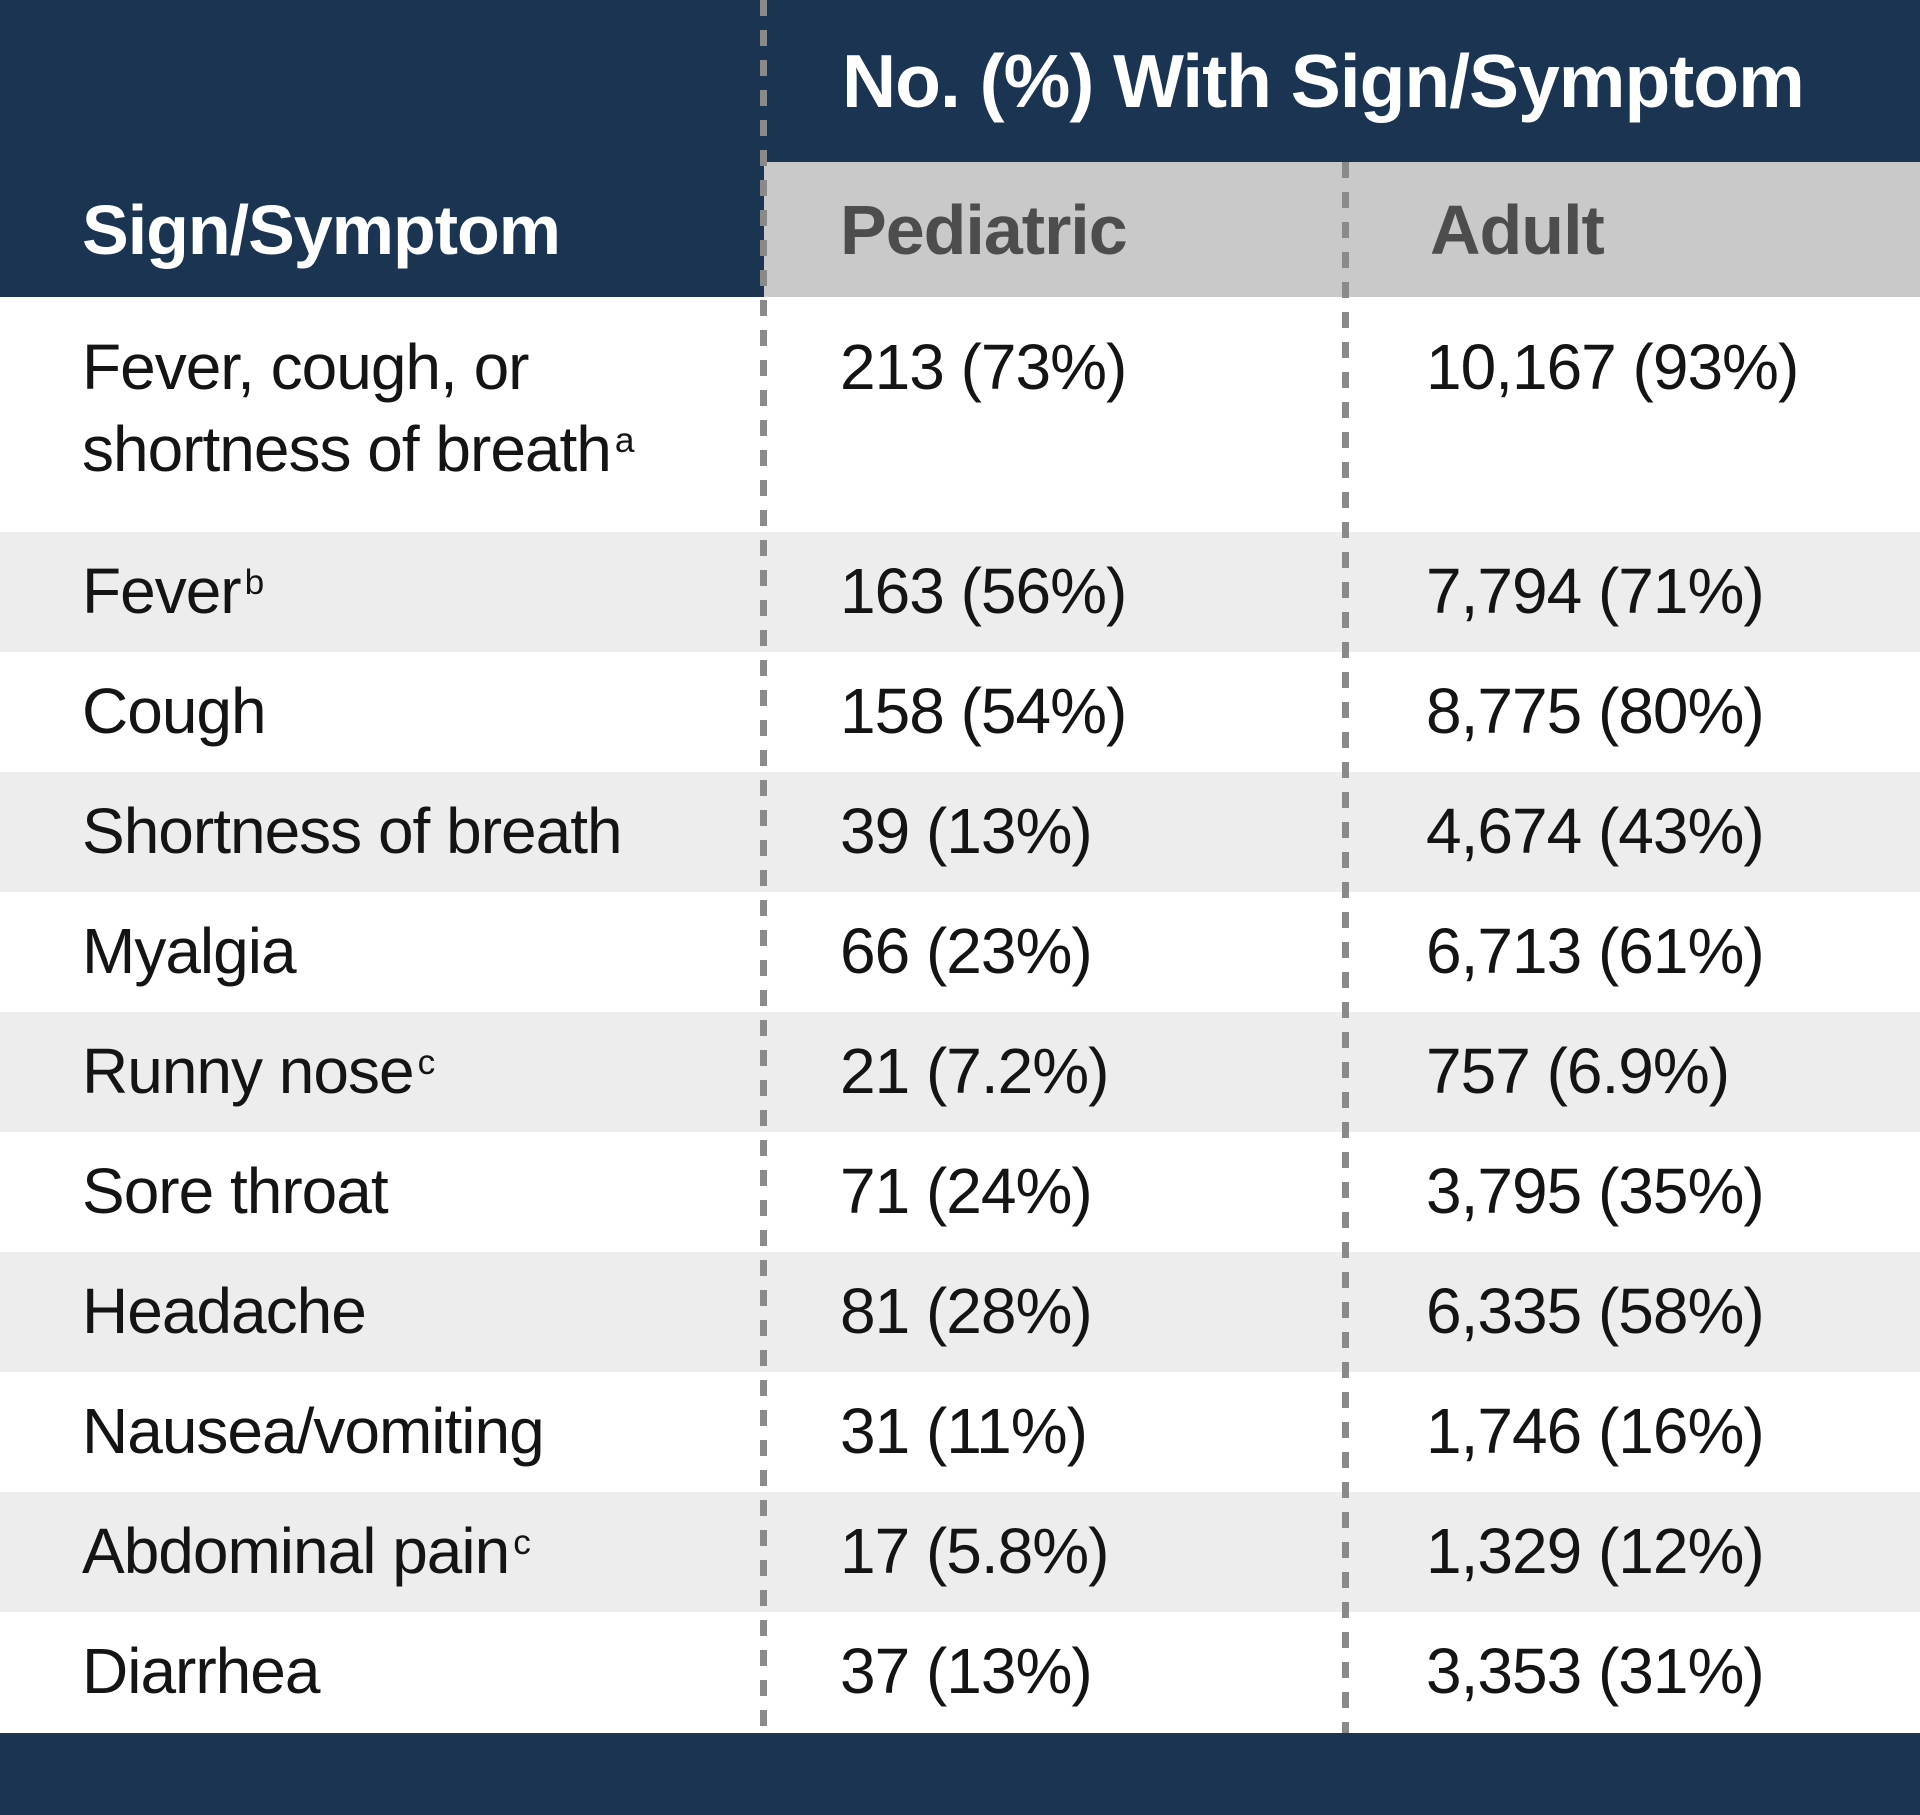  I want to click on pediatric-value-cell: 17 (5.8%), so click(1055, 1552).